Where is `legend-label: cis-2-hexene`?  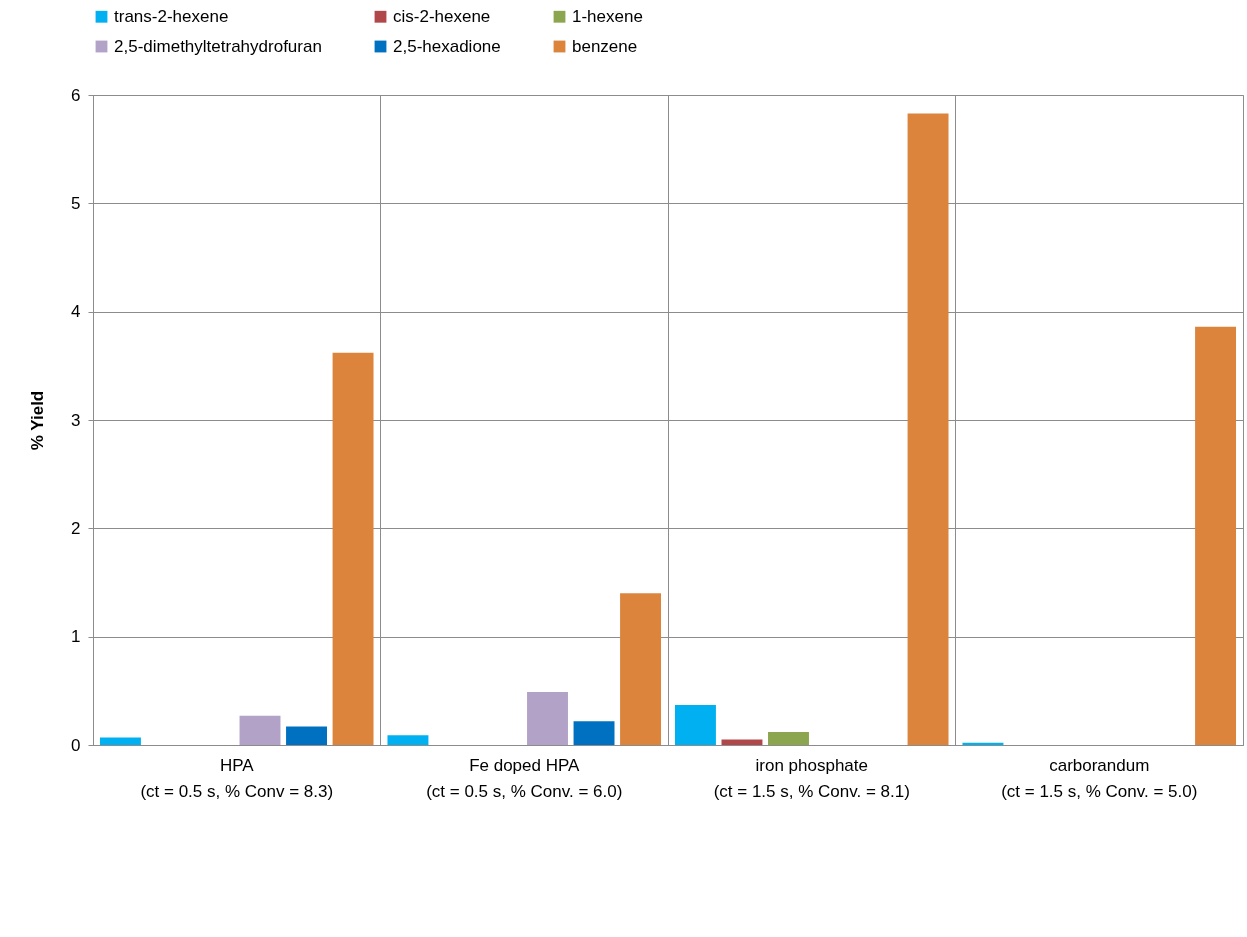 legend-label: cis-2-hexene is located at coordinates (442, 16).